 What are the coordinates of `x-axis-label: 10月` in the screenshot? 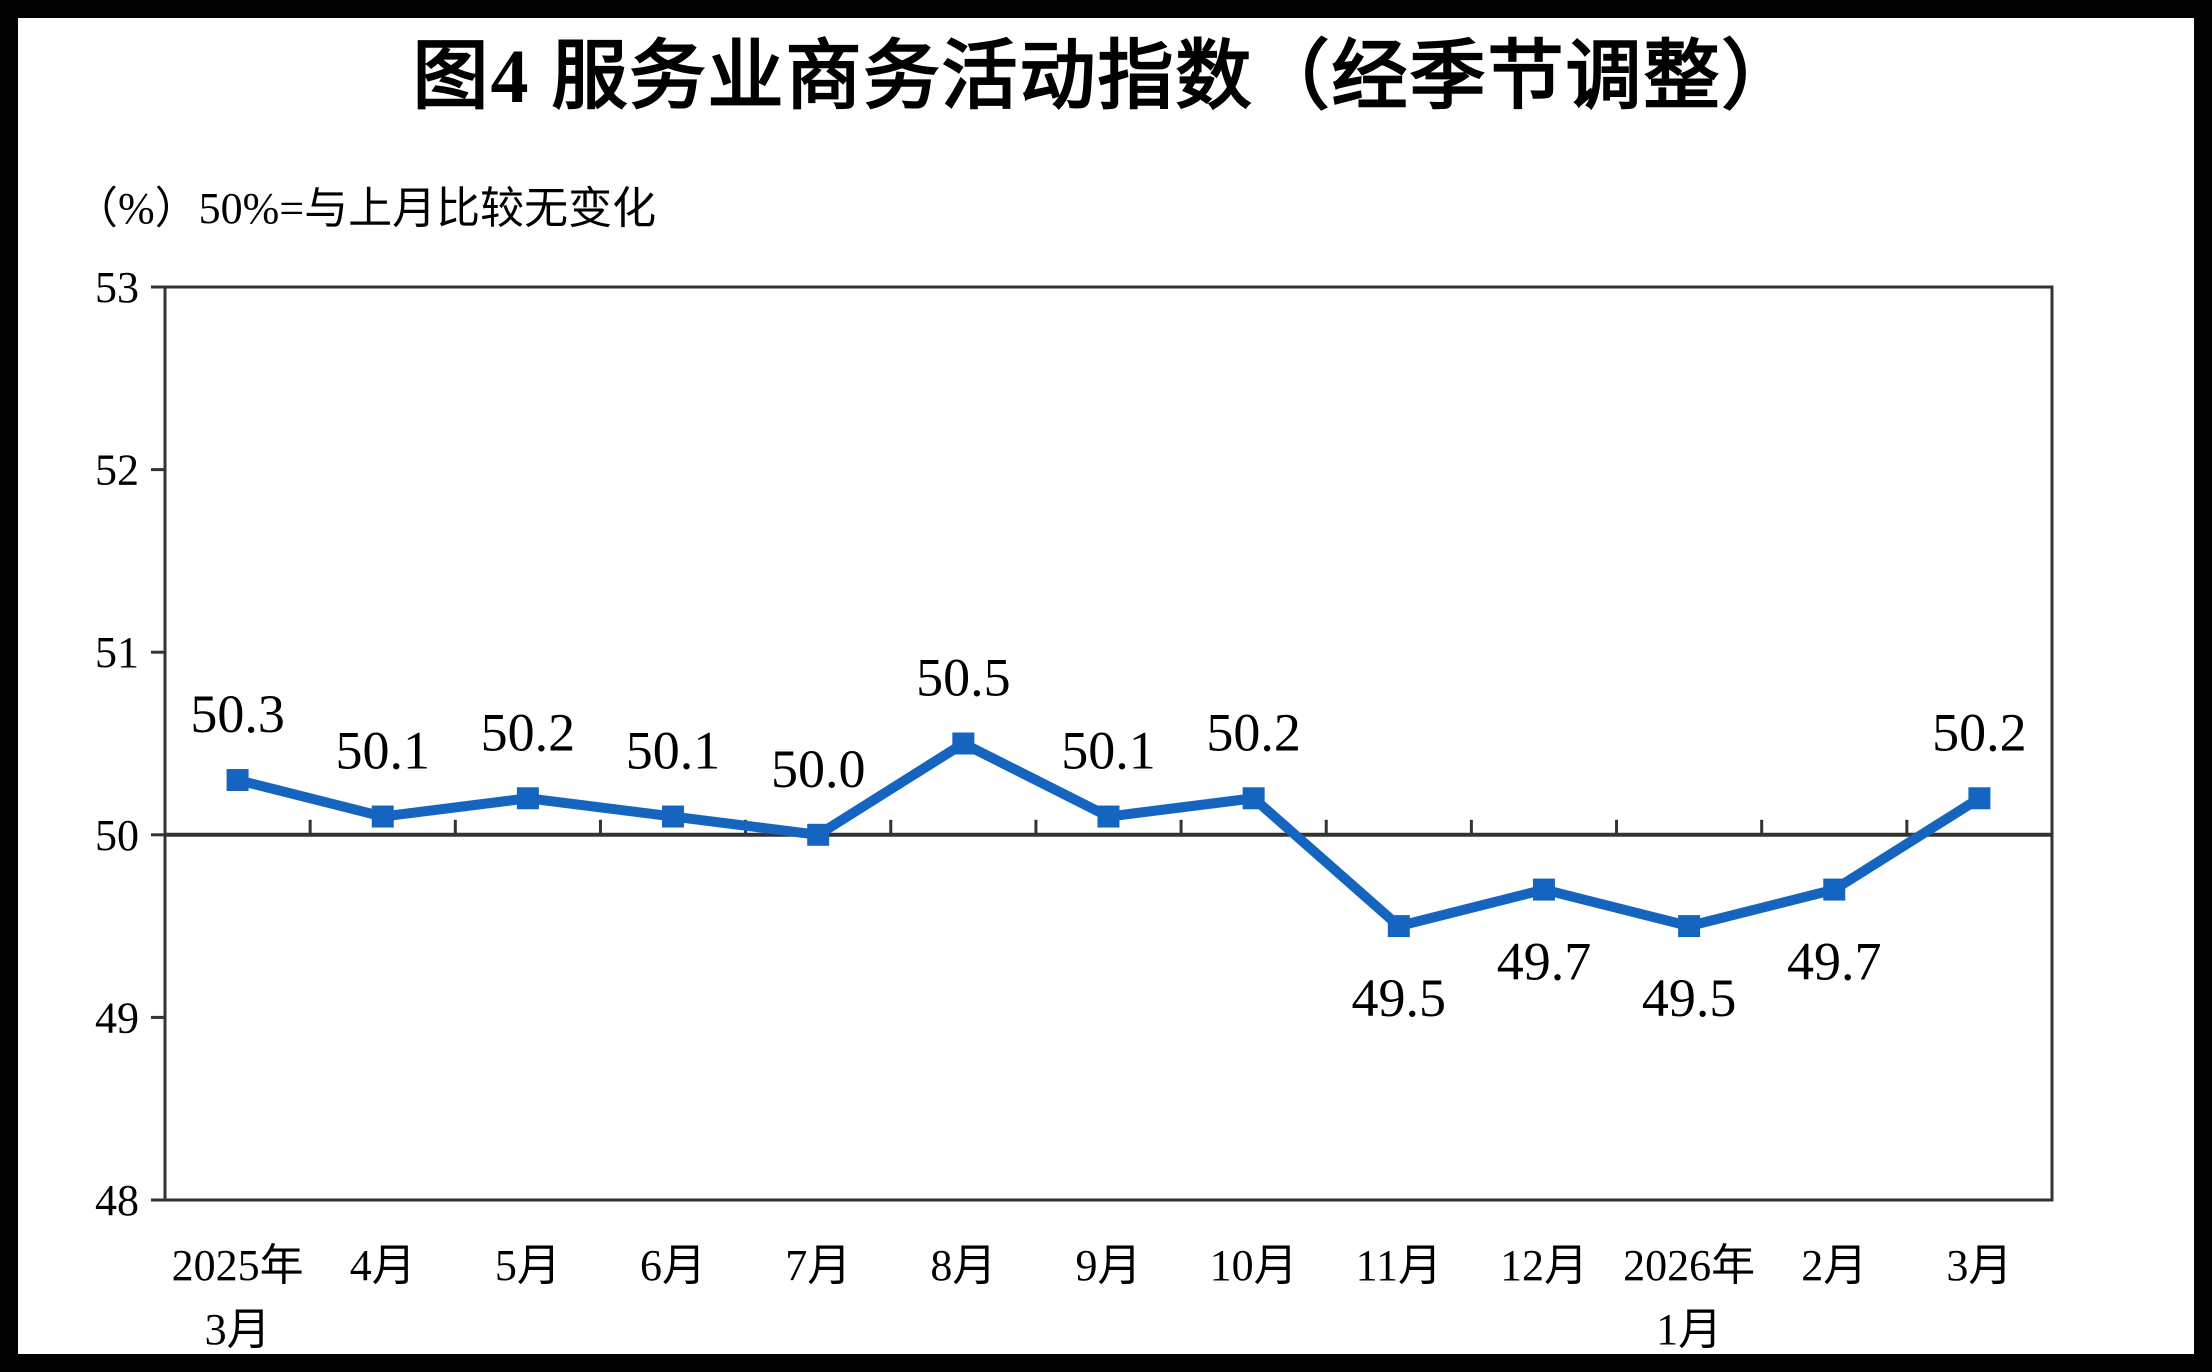 It's located at (1254, 1265).